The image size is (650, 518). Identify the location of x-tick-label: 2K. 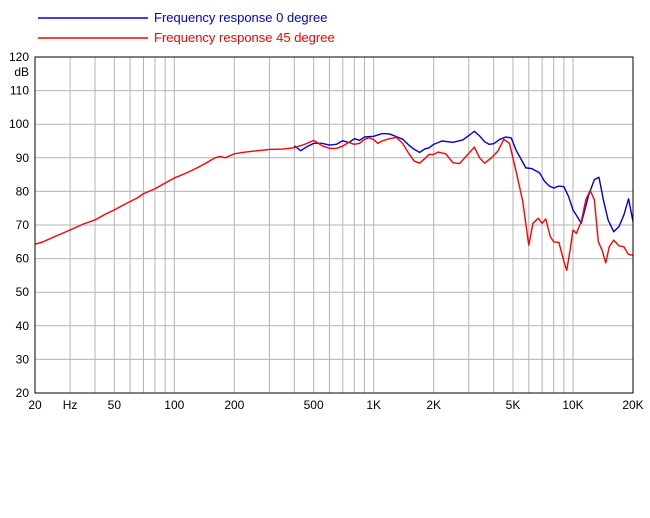
(433, 405).